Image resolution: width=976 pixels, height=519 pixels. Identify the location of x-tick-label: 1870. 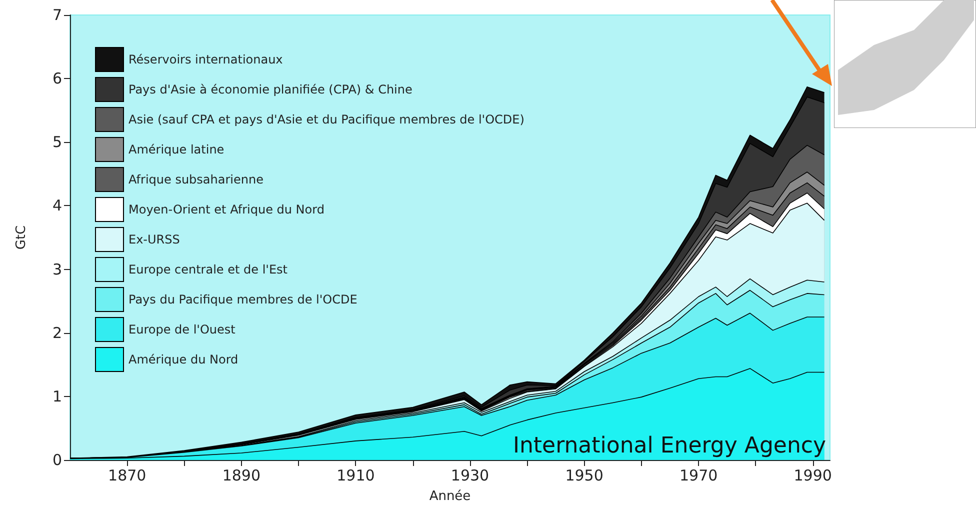
(127, 475).